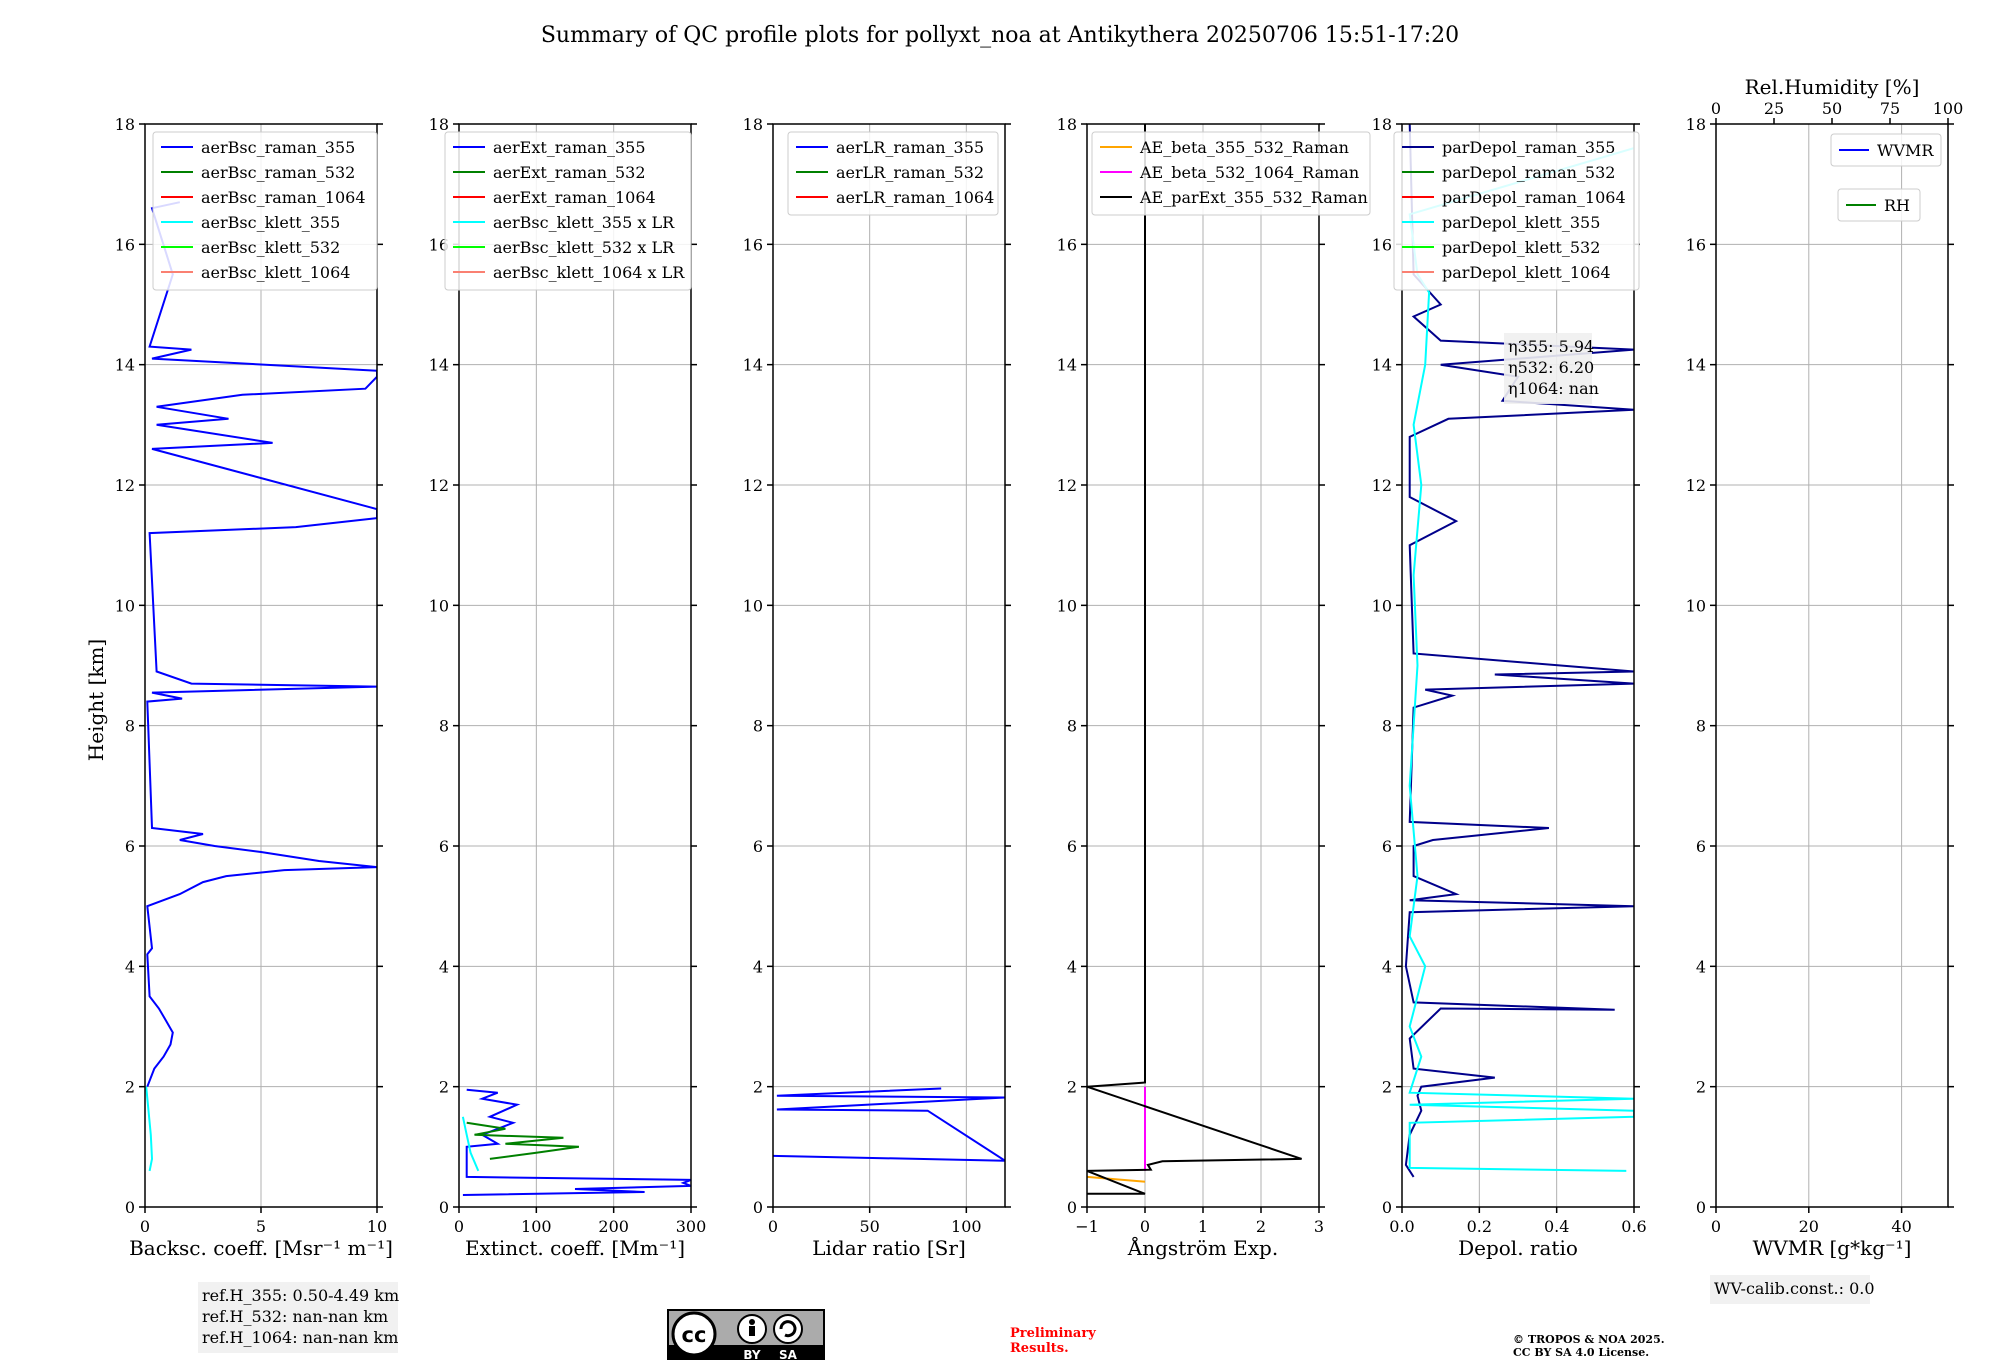 This screenshot has width=2000, height=1360. Describe the element at coordinates (1401, 1226) in the screenshot. I see `x-tick-label: 0.0` at that location.